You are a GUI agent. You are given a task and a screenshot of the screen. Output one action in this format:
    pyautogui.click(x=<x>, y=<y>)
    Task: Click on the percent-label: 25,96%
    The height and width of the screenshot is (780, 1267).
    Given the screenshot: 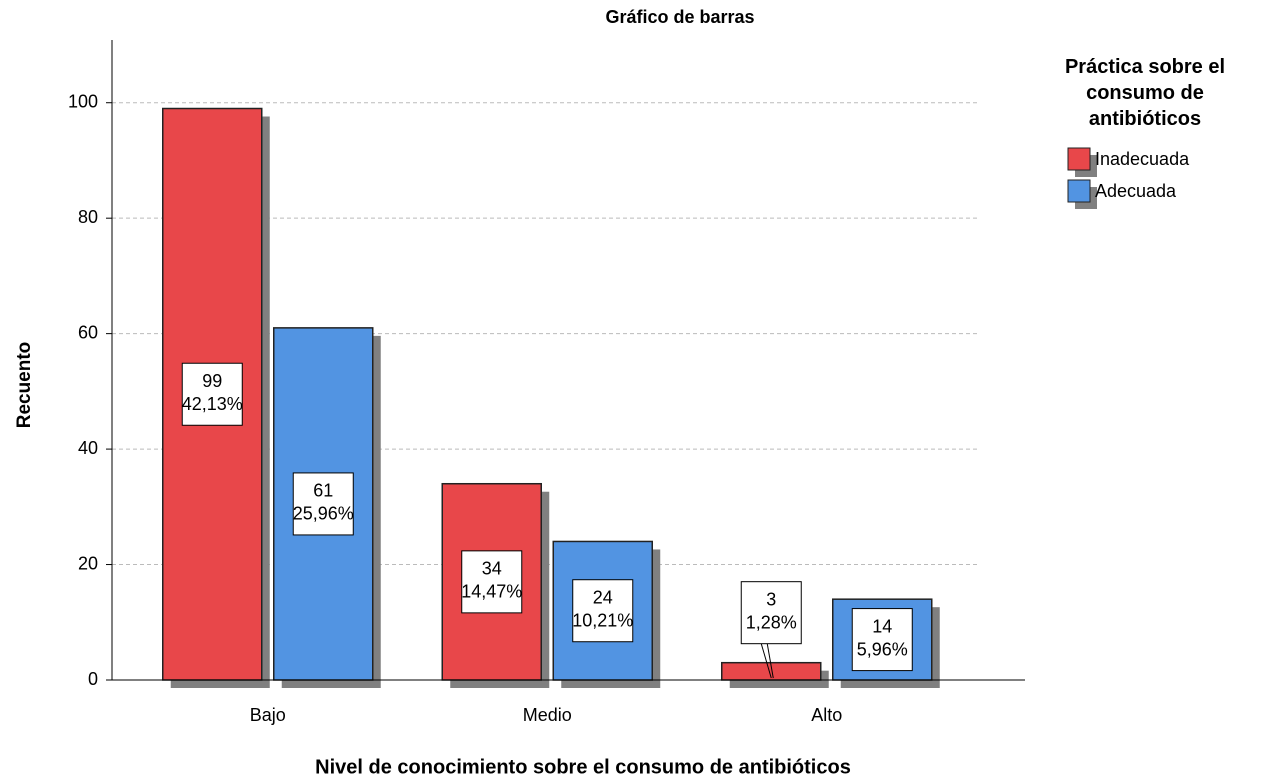 What is the action you would take?
    pyautogui.click(x=323, y=514)
    